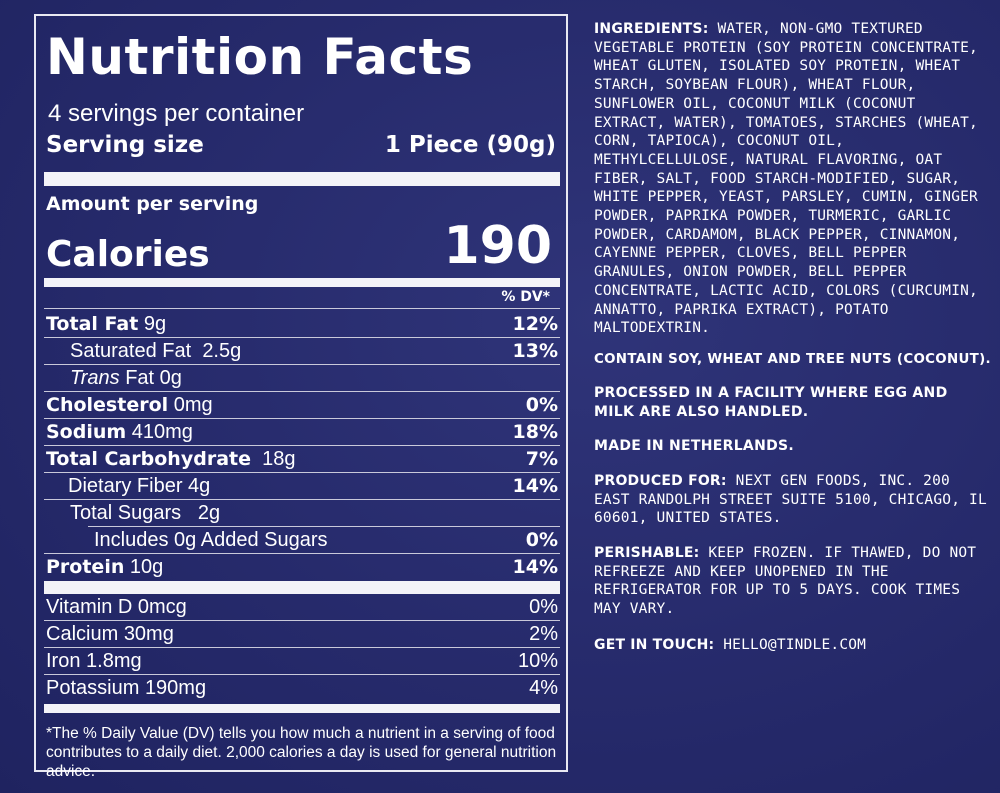 The width and height of the screenshot is (1000, 793). What do you see at coordinates (302, 661) in the screenshot?
I see `vitamin-row-iron: Iron 1.8mg 10%` at bounding box center [302, 661].